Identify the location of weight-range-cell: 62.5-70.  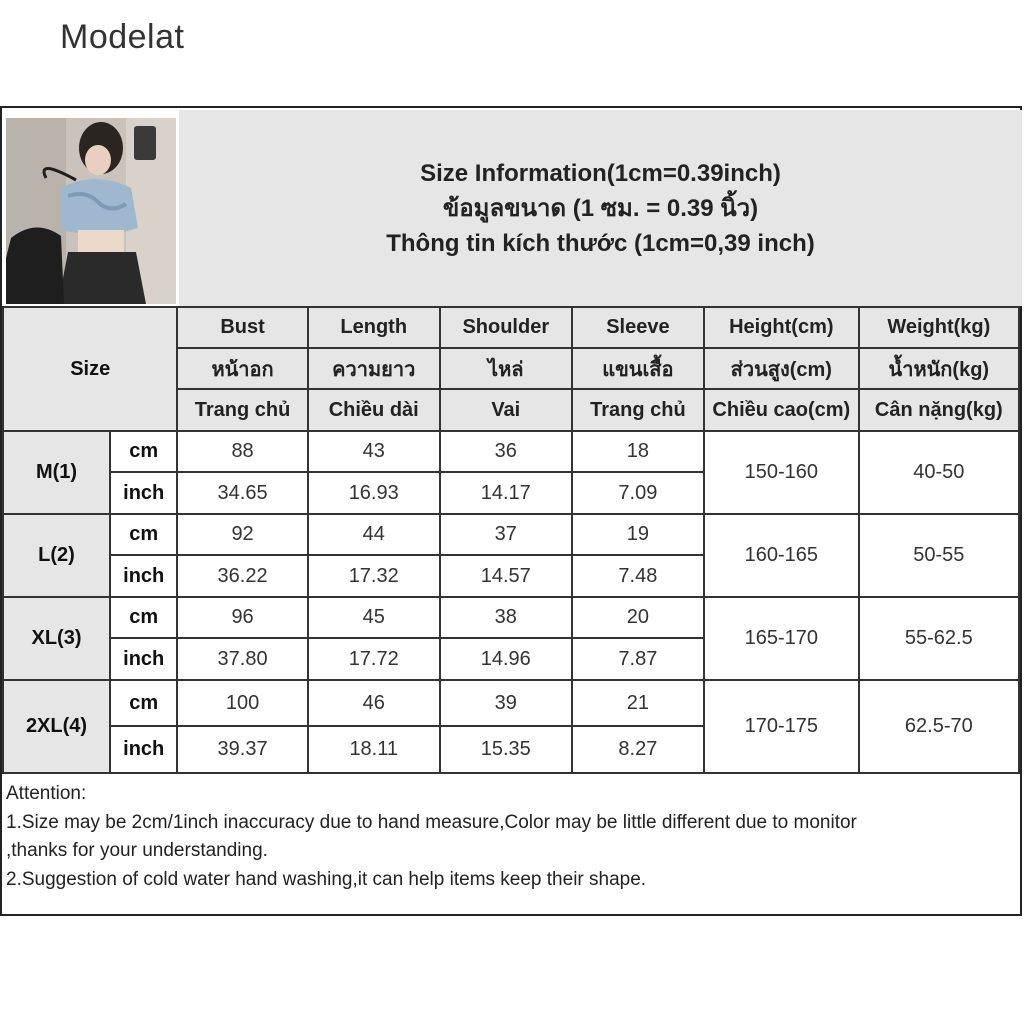
(939, 726).